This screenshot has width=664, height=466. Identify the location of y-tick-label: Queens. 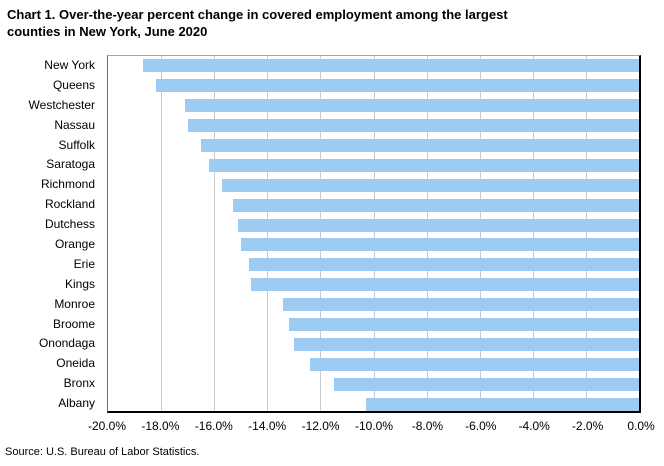
(73, 84).